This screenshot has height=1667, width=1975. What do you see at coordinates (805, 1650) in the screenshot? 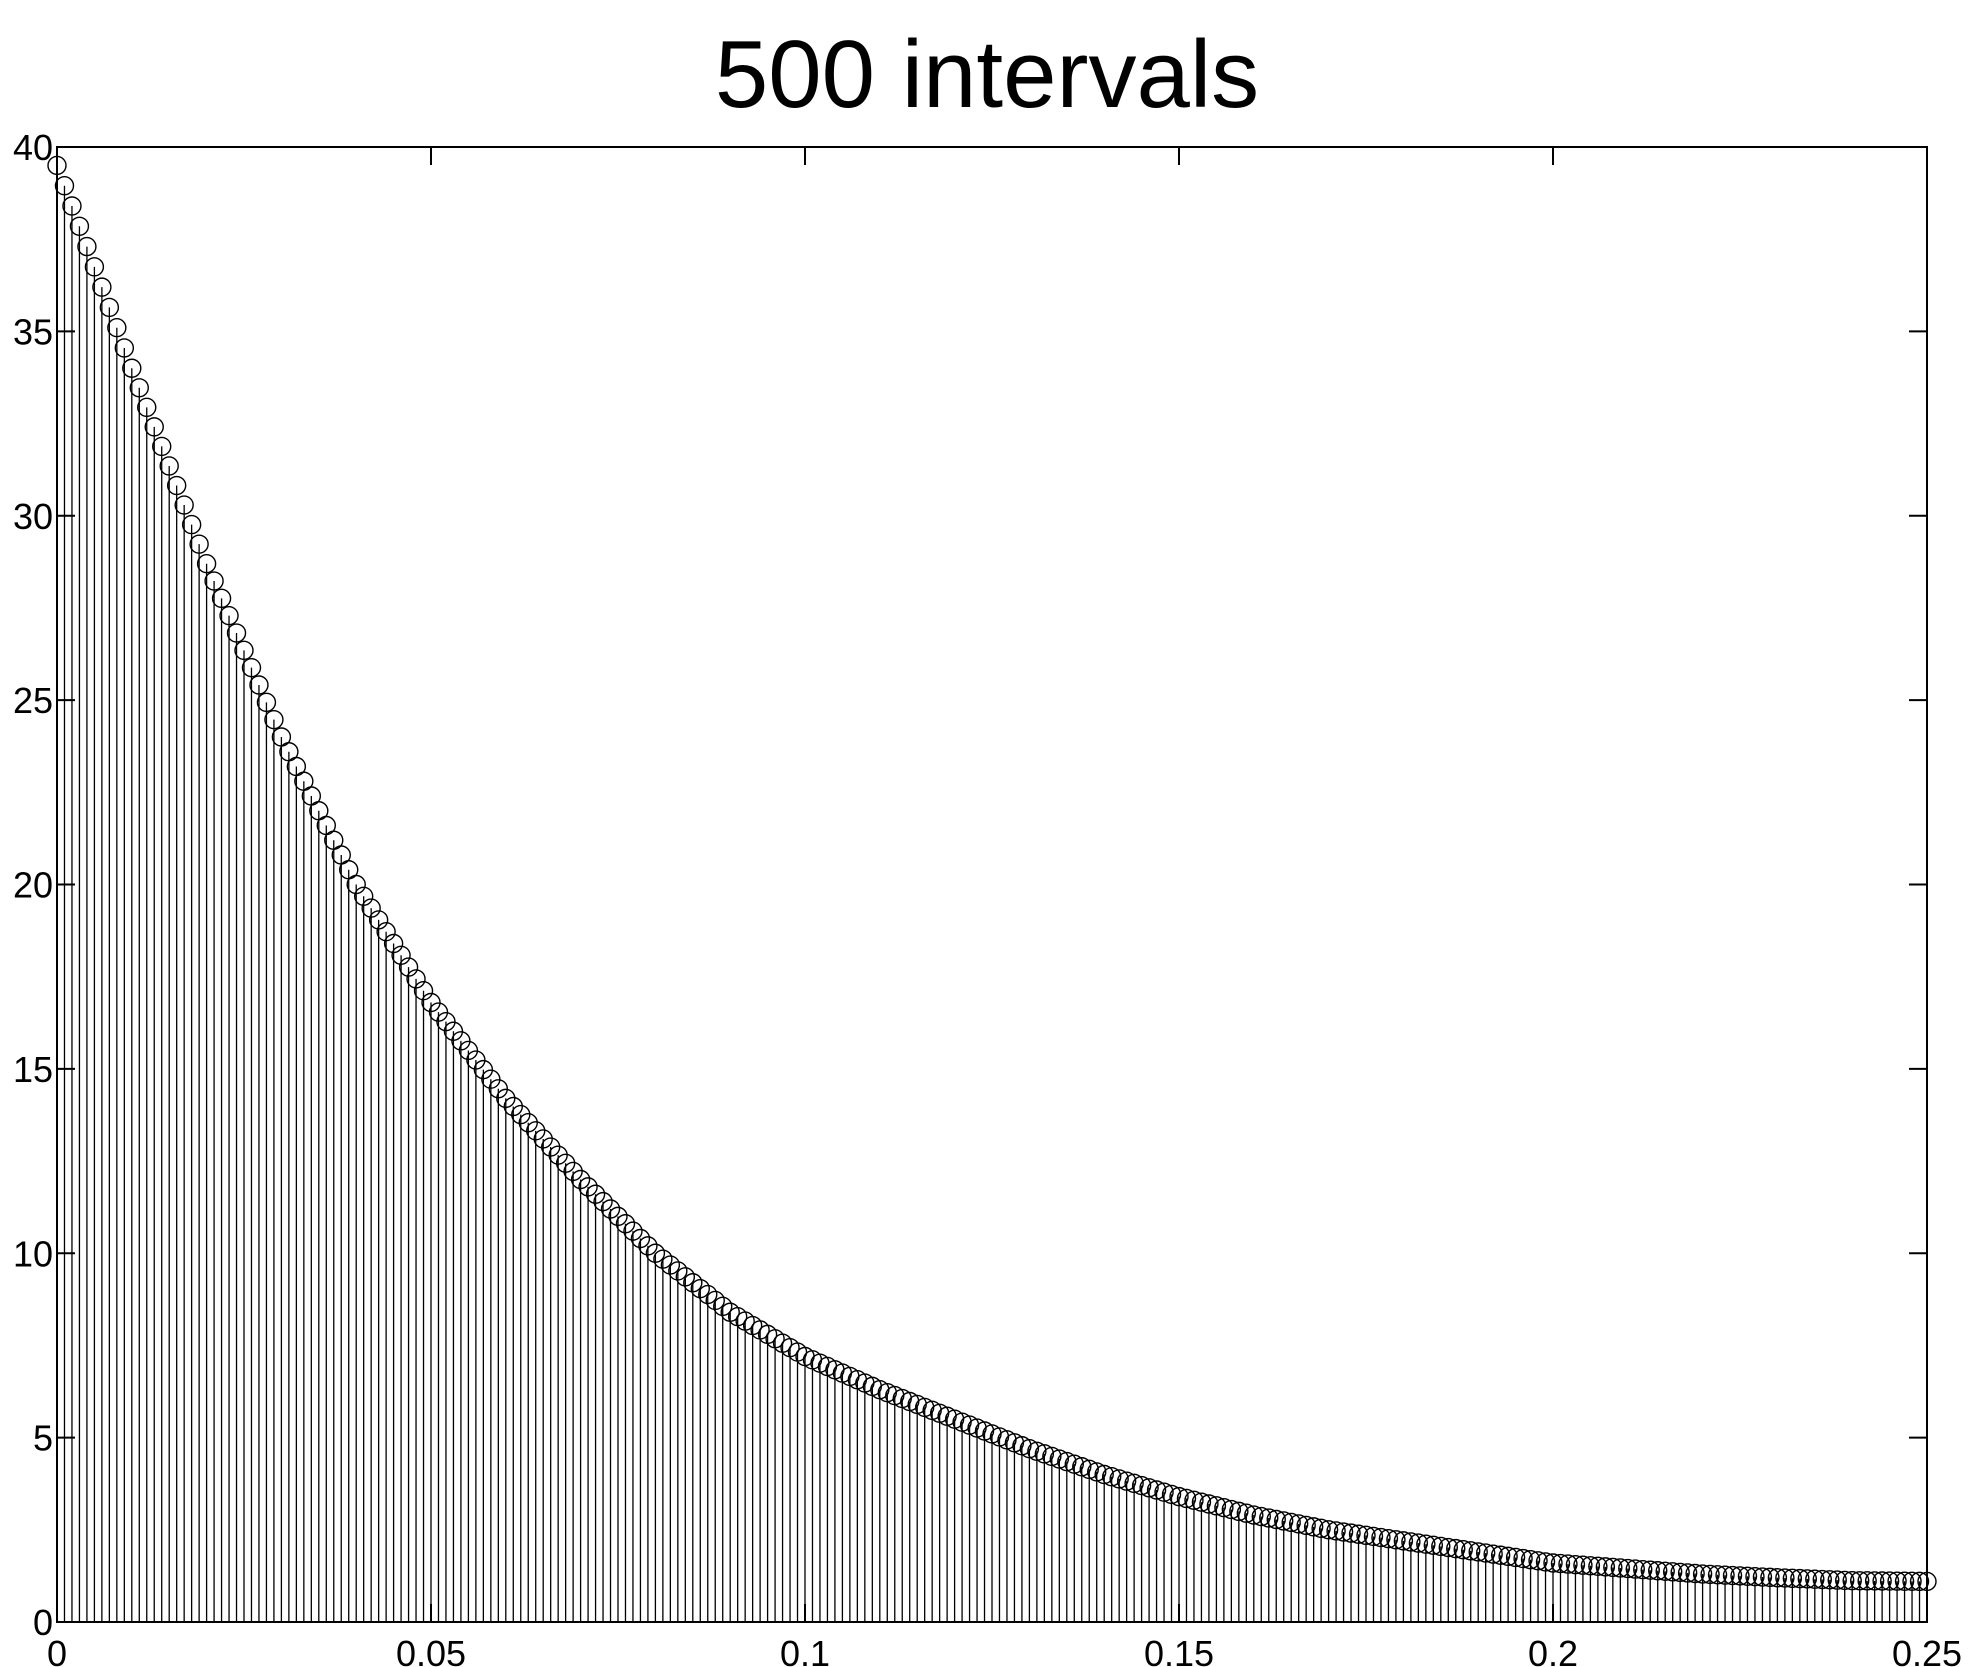
I see `x-tick-label: 0.1` at bounding box center [805, 1650].